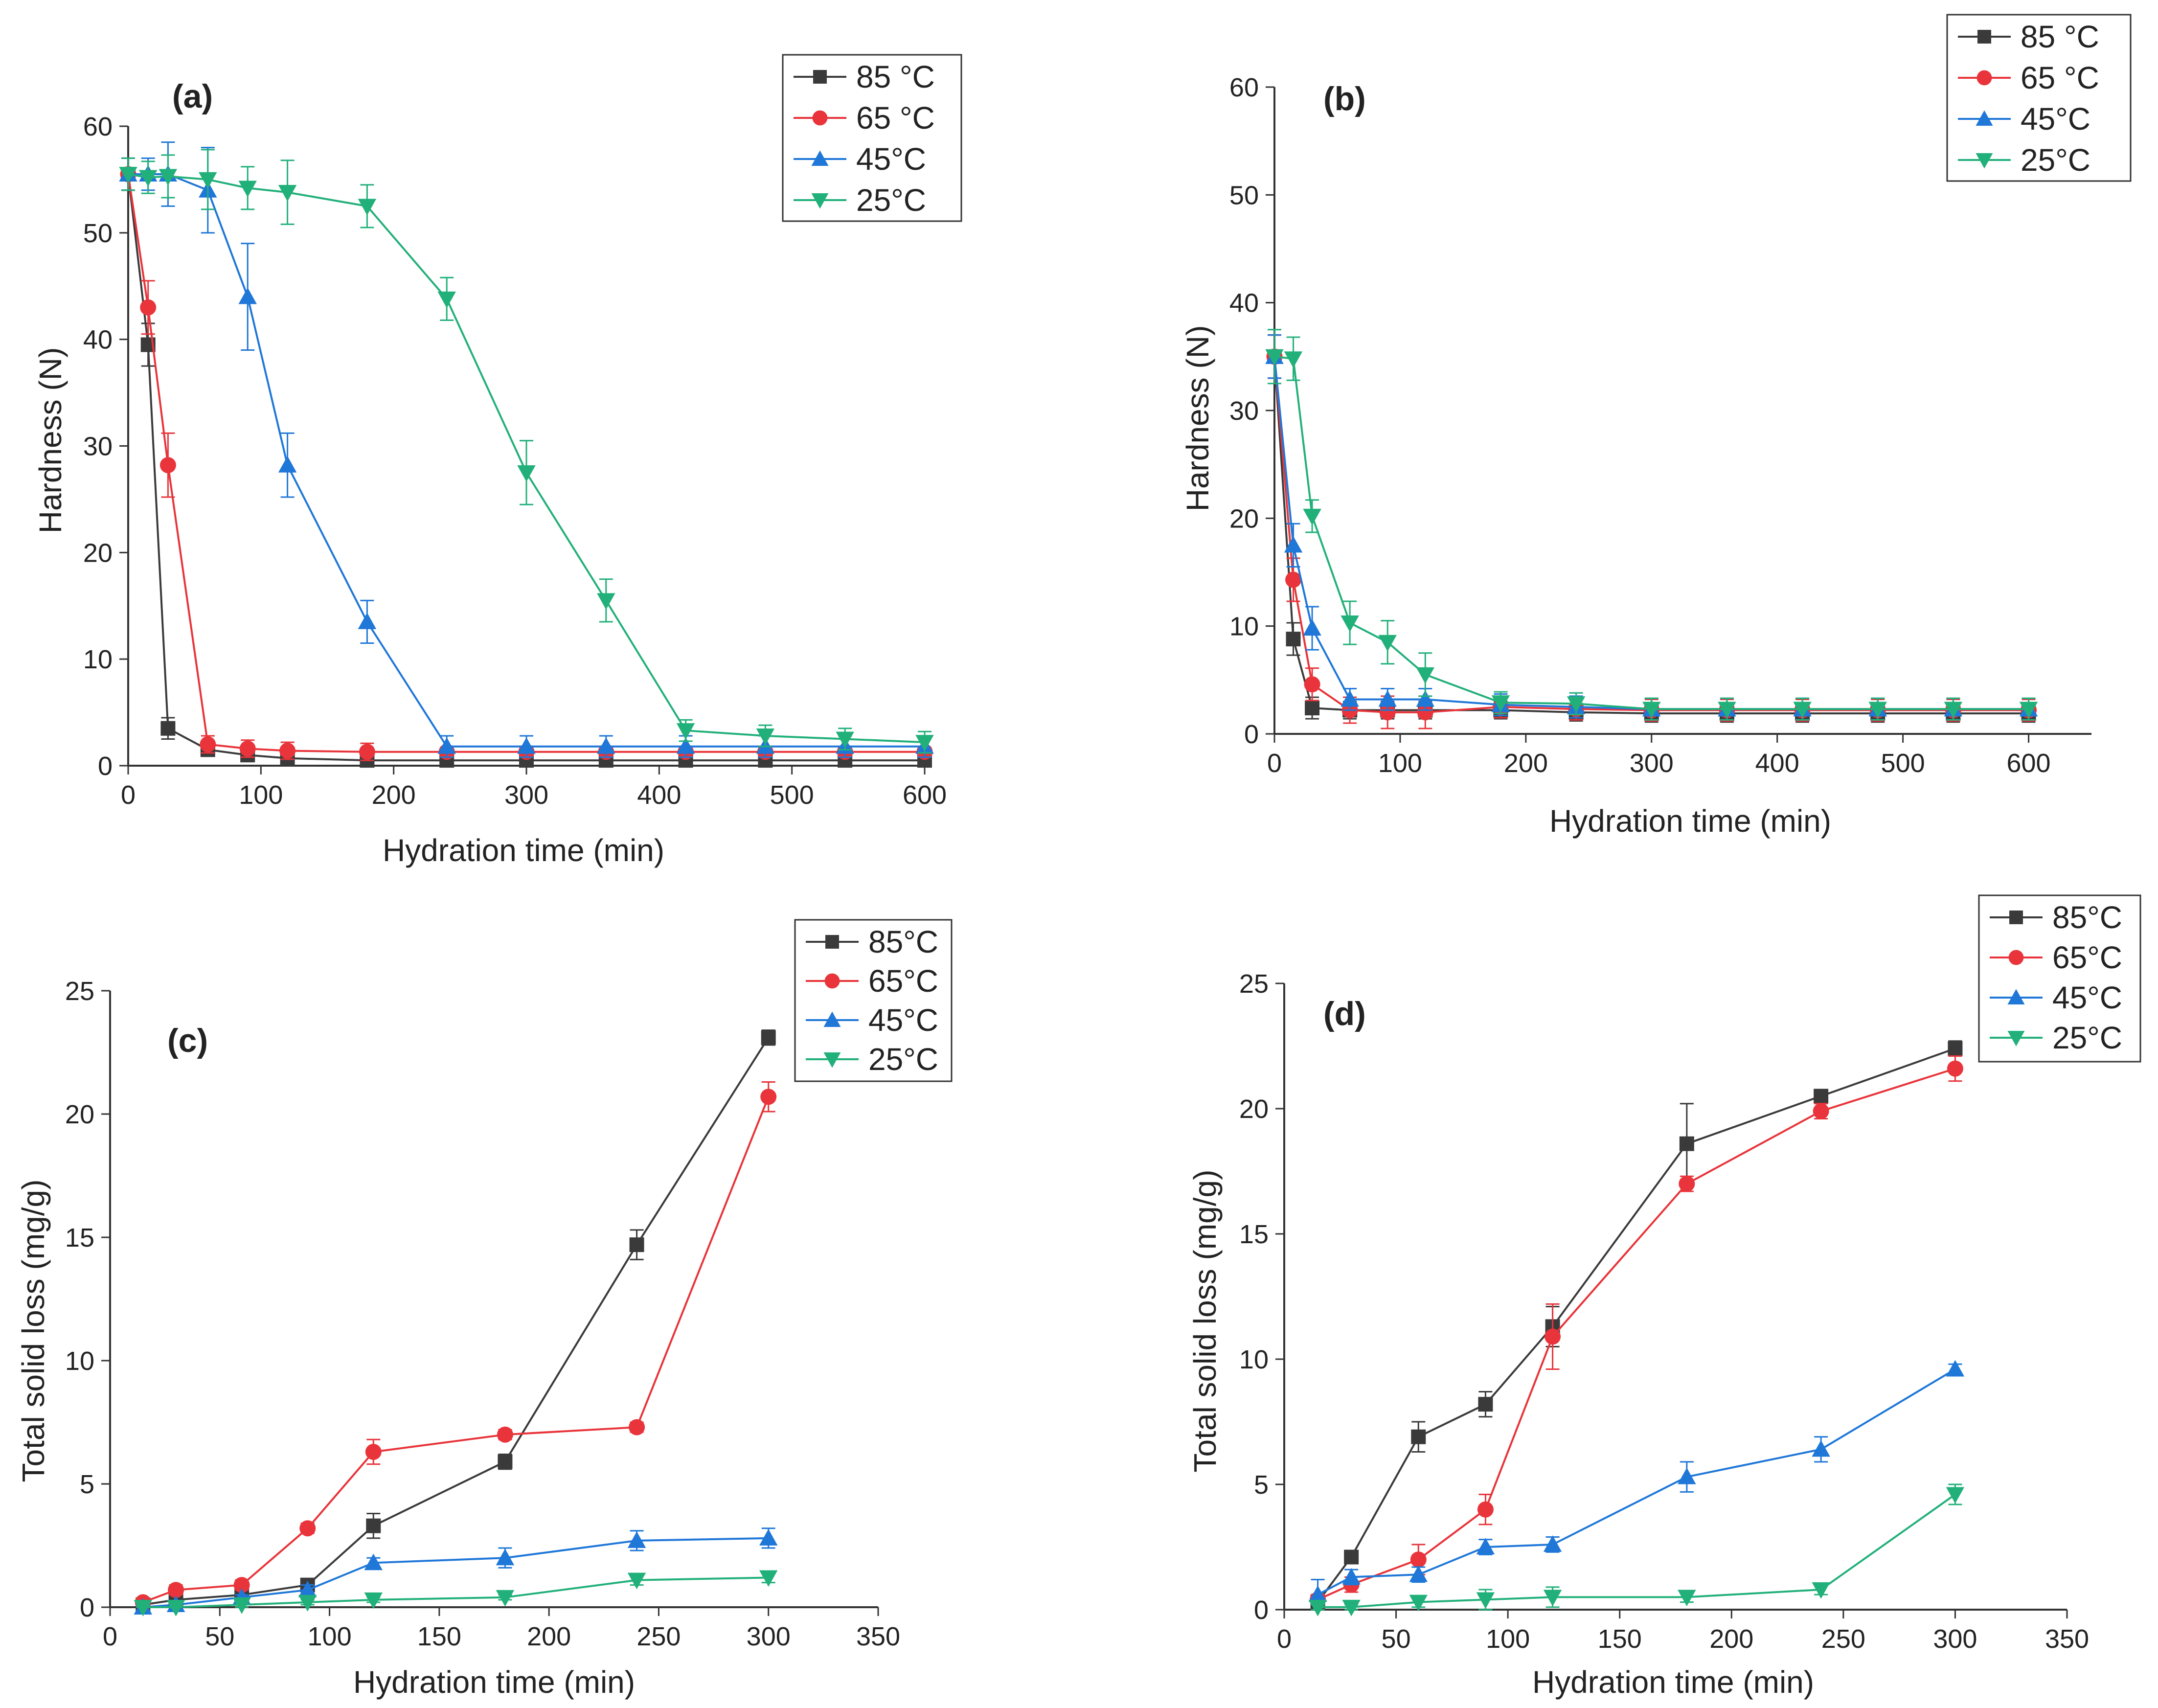 The height and width of the screenshot is (1708, 2158). I want to click on x-tick-label: 500, so click(792, 795).